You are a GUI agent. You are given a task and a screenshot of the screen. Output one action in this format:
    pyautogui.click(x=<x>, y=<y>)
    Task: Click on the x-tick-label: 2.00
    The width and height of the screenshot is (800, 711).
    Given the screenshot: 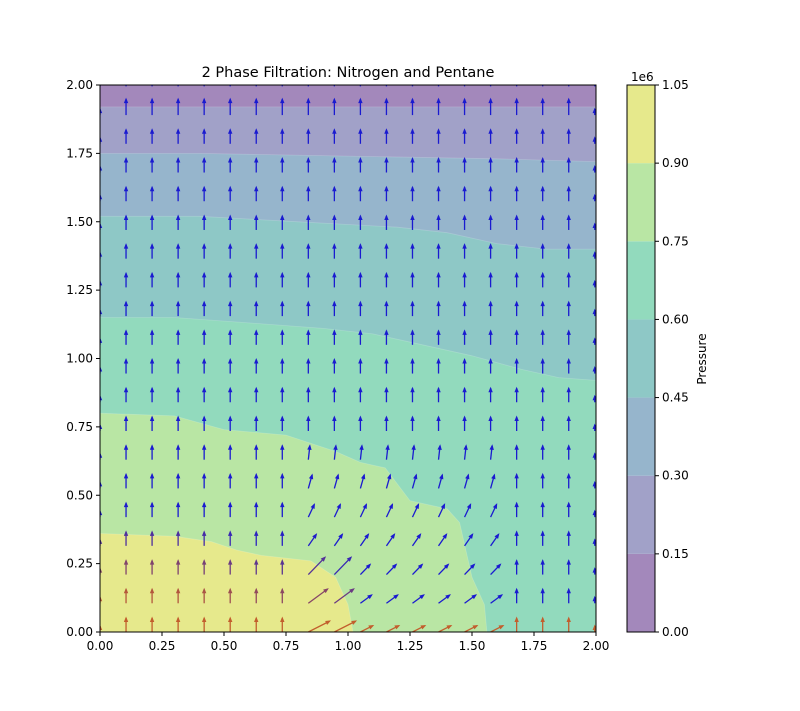 What is the action you would take?
    pyautogui.click(x=596, y=646)
    